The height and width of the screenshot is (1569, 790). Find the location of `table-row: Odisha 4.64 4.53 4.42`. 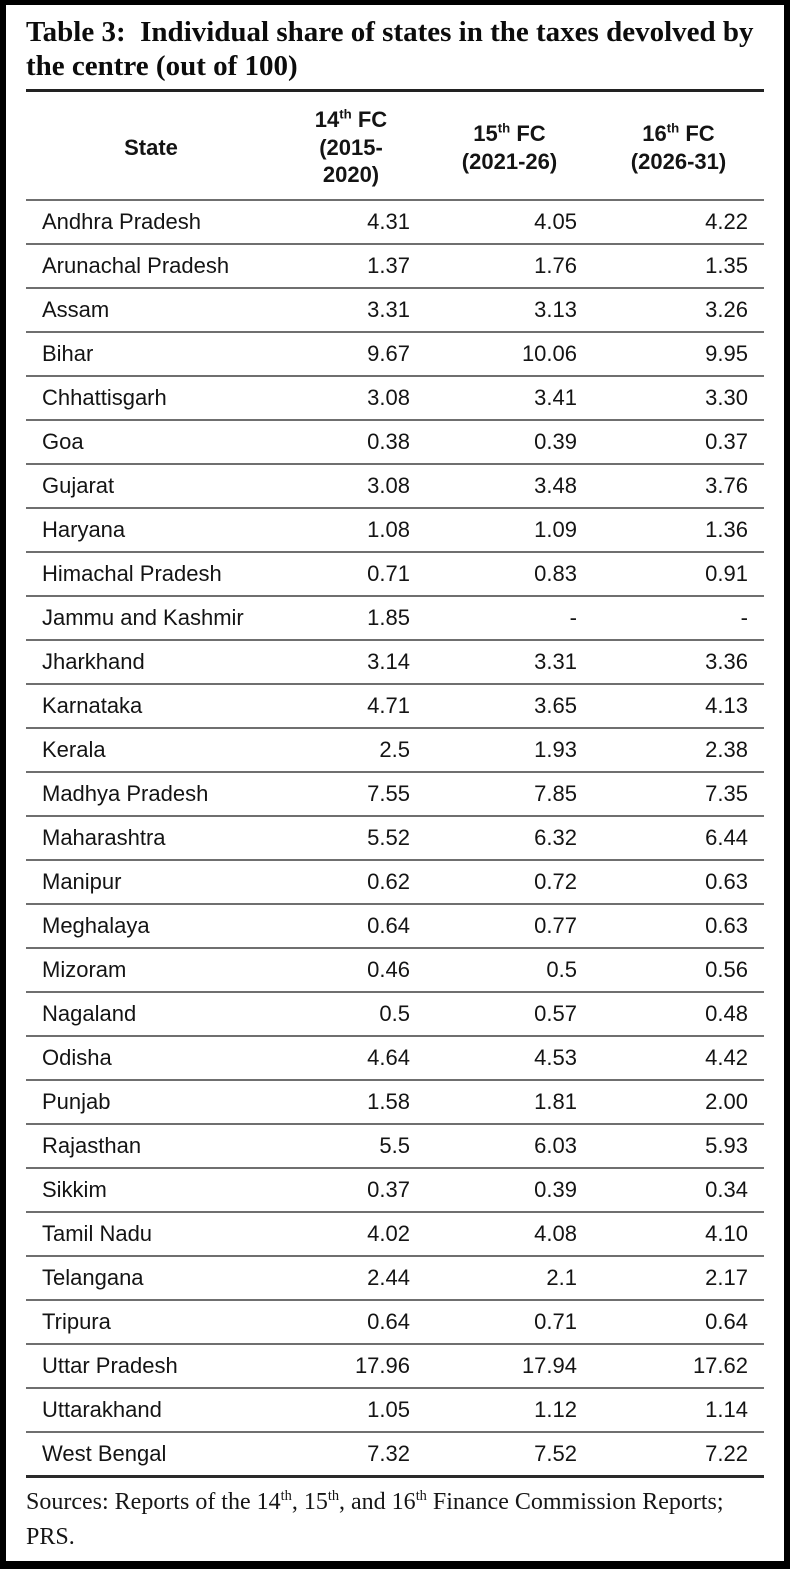

table-row: Odisha 4.64 4.53 4.42 is located at coordinates (395, 1058).